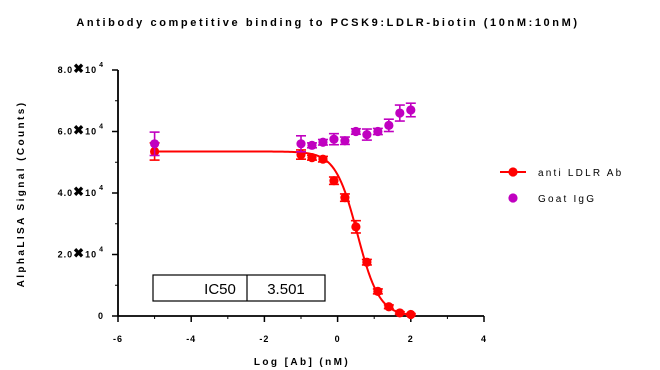 The image size is (660, 370). I want to click on legend-label: Goat IgG, so click(567, 199).